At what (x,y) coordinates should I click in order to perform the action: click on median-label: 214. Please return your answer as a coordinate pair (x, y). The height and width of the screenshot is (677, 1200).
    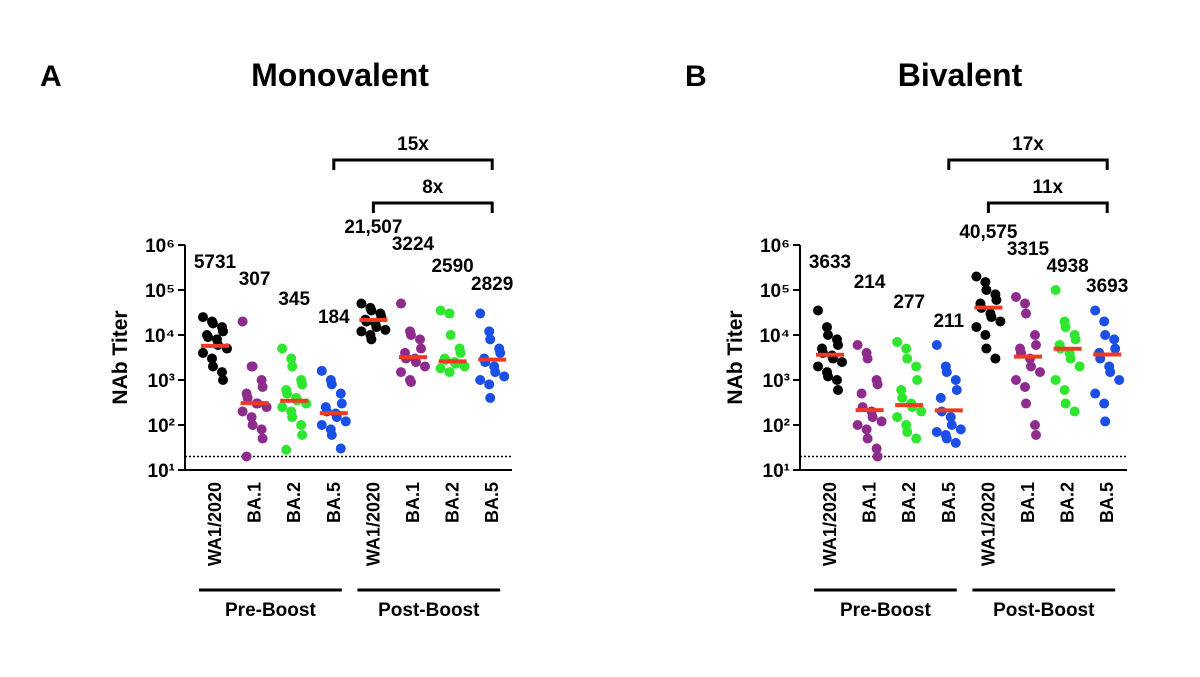
    Looking at the image, I should click on (870, 282).